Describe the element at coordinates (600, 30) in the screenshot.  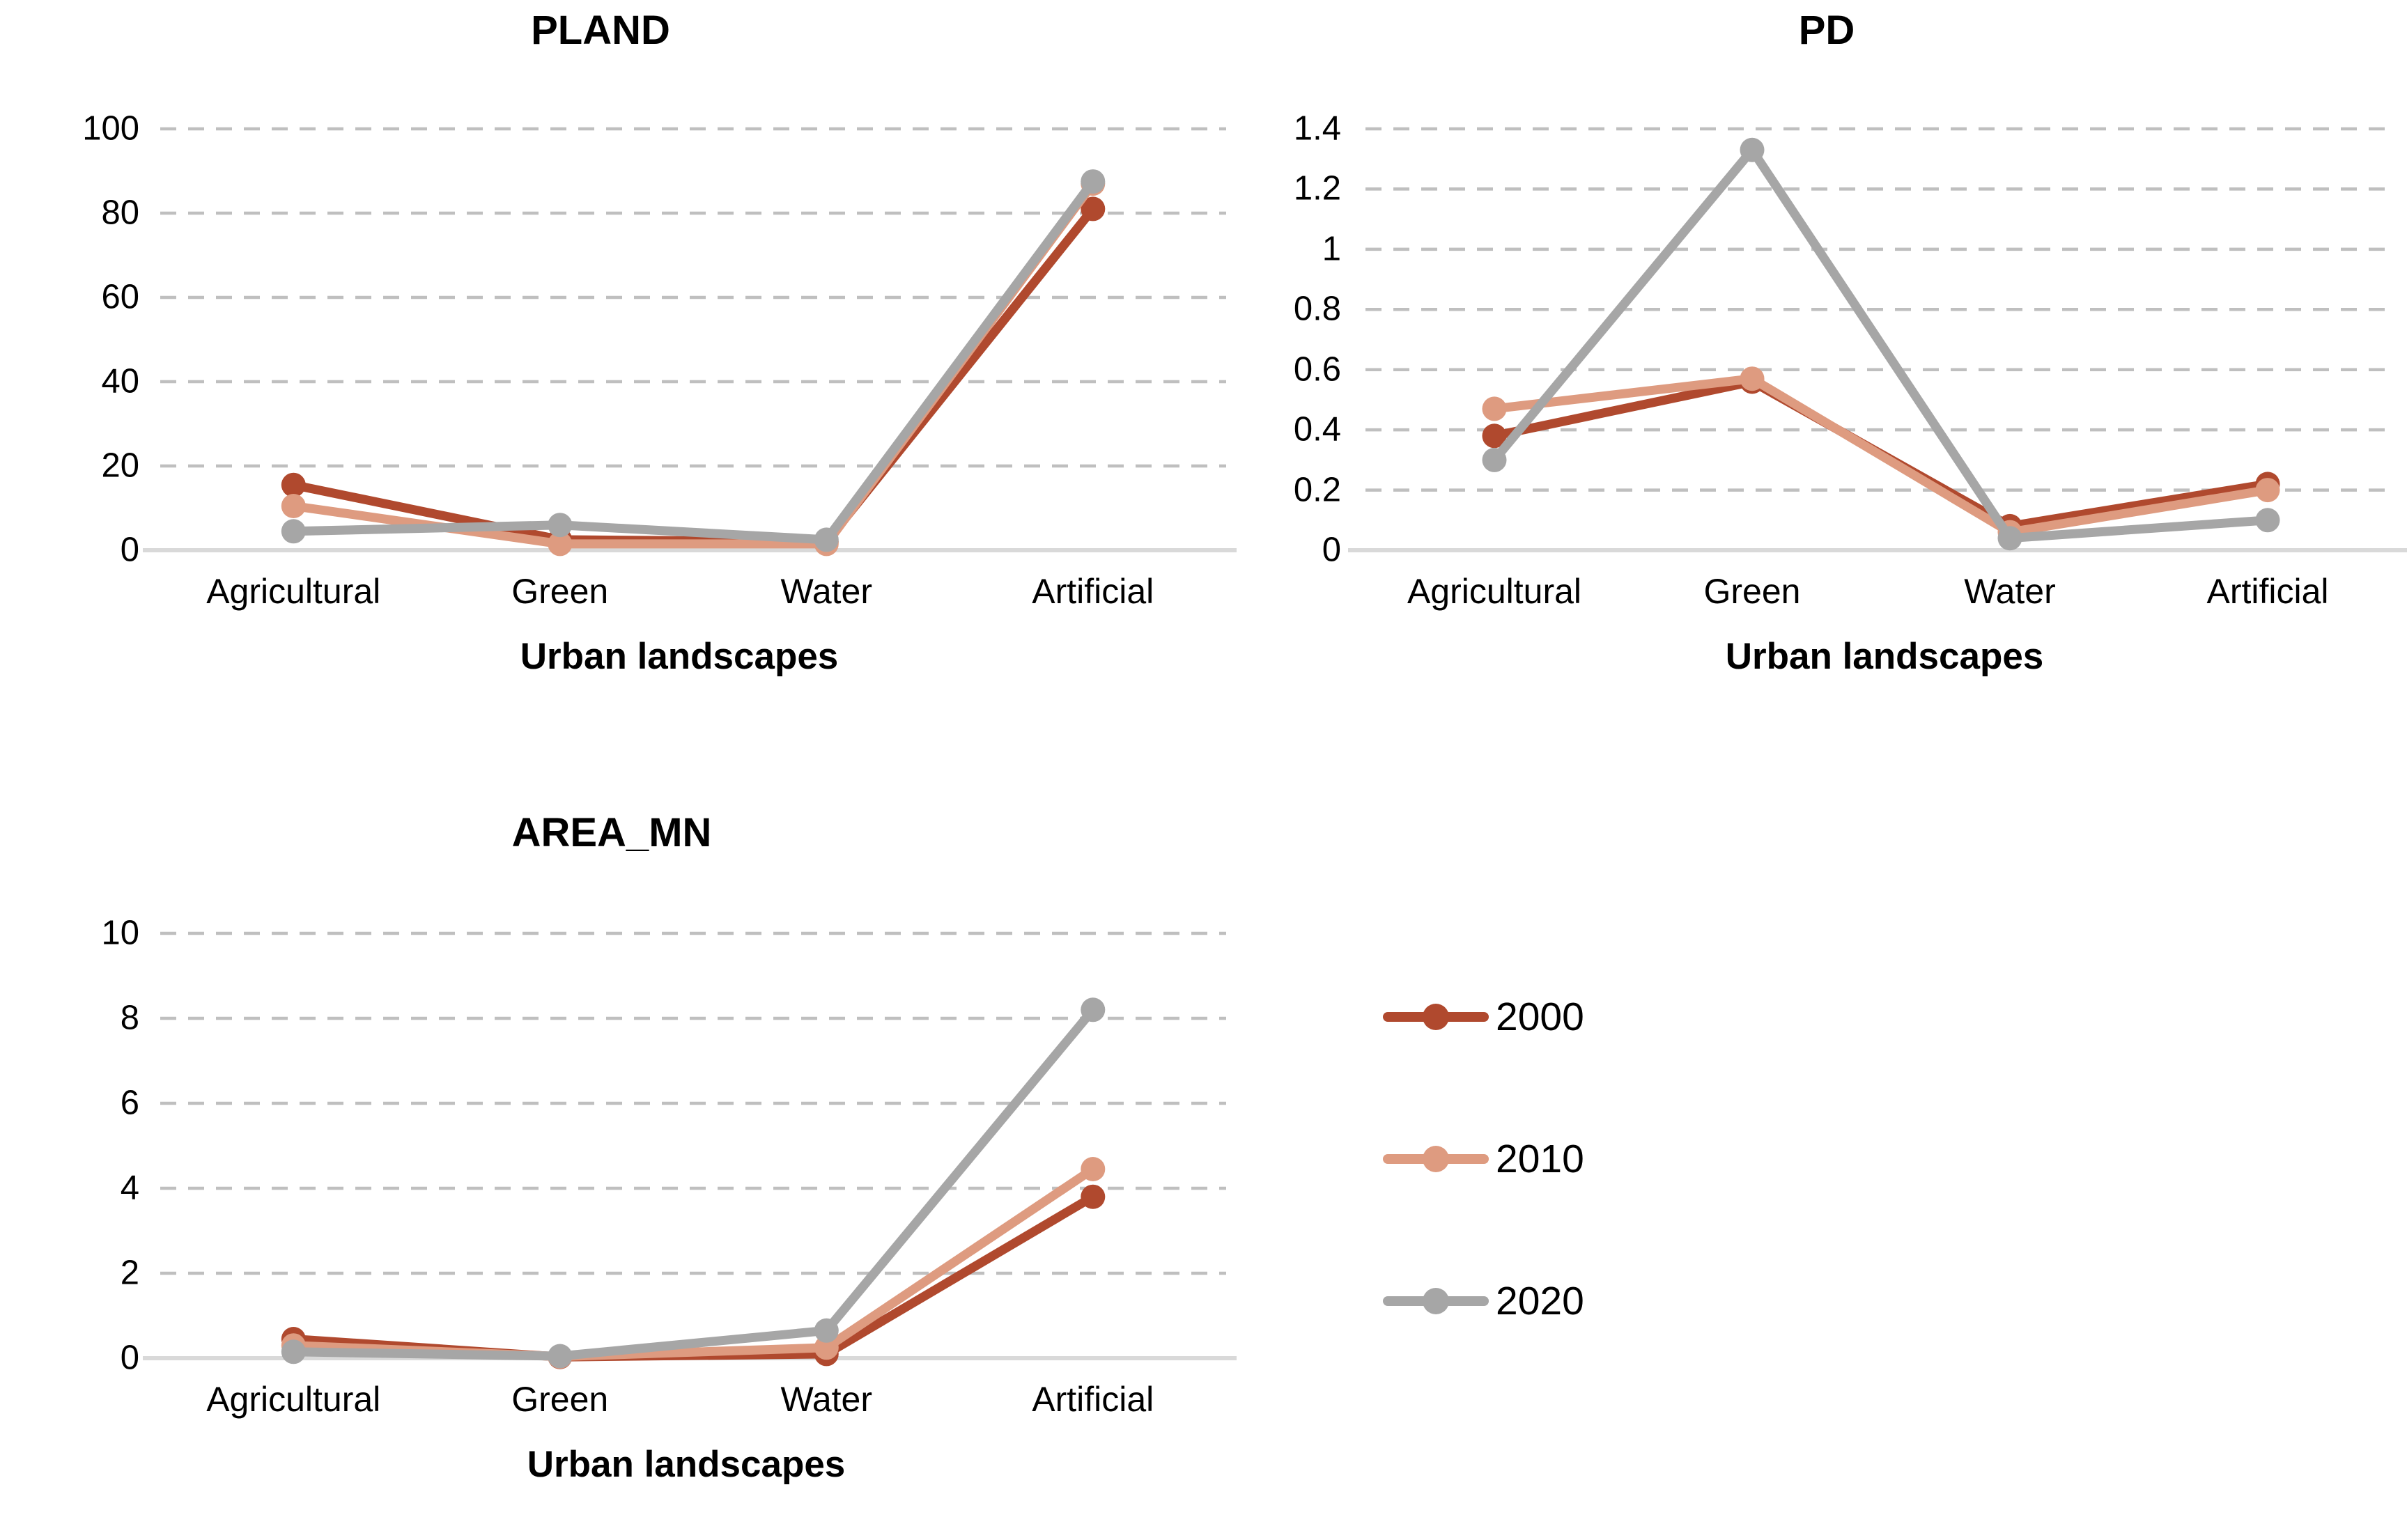
I see `chart-title-pland: PLAND` at that location.